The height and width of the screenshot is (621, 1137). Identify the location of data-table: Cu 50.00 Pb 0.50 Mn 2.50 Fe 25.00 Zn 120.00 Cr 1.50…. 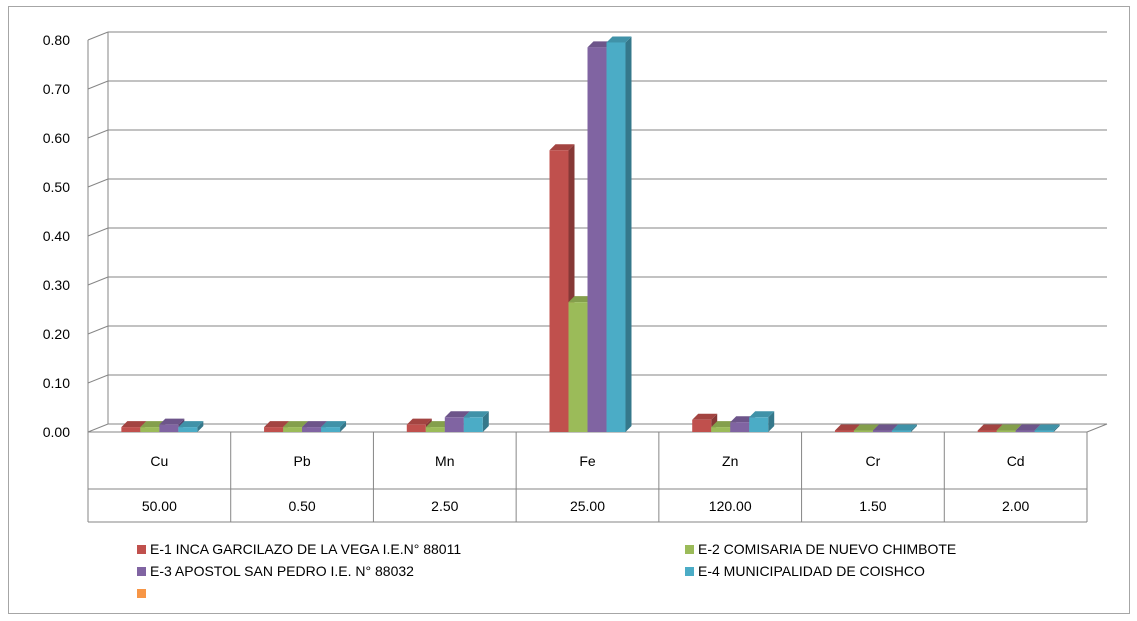
(587, 477).